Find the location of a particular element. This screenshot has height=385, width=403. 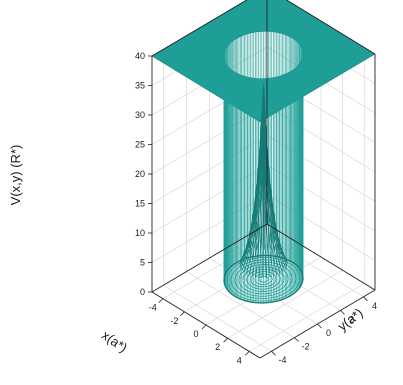

z-tick-label: 35 is located at coordinates (140, 86).